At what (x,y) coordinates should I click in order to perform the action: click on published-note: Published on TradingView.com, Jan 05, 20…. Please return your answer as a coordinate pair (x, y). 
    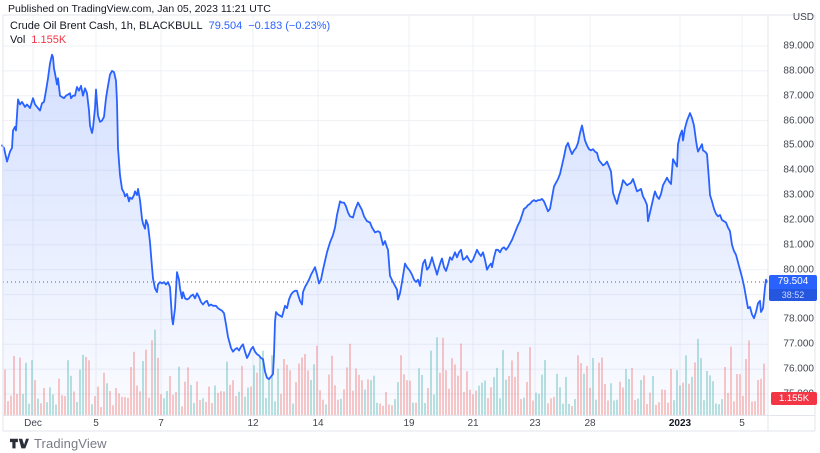
    Looking at the image, I should click on (139, 9).